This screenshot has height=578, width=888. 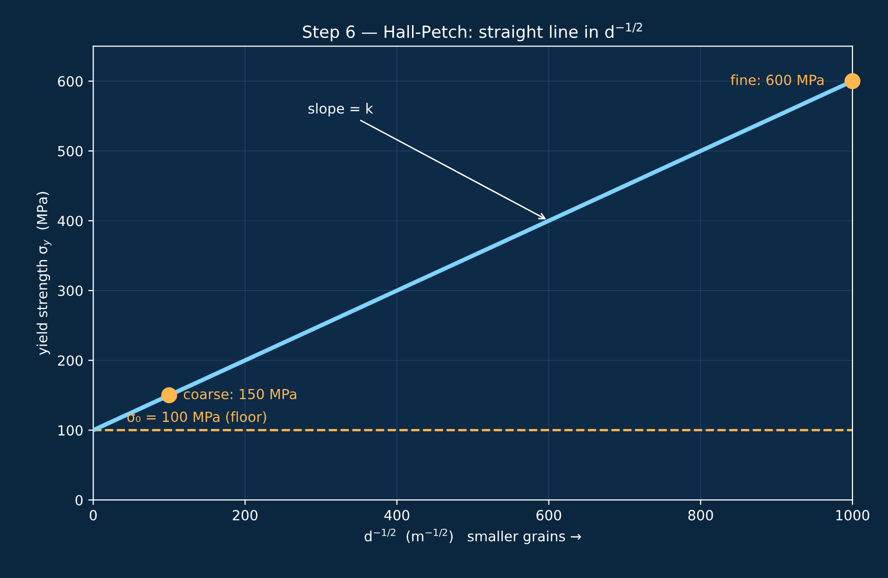 What do you see at coordinates (397, 515) in the screenshot?
I see `x-tick-label: 400` at bounding box center [397, 515].